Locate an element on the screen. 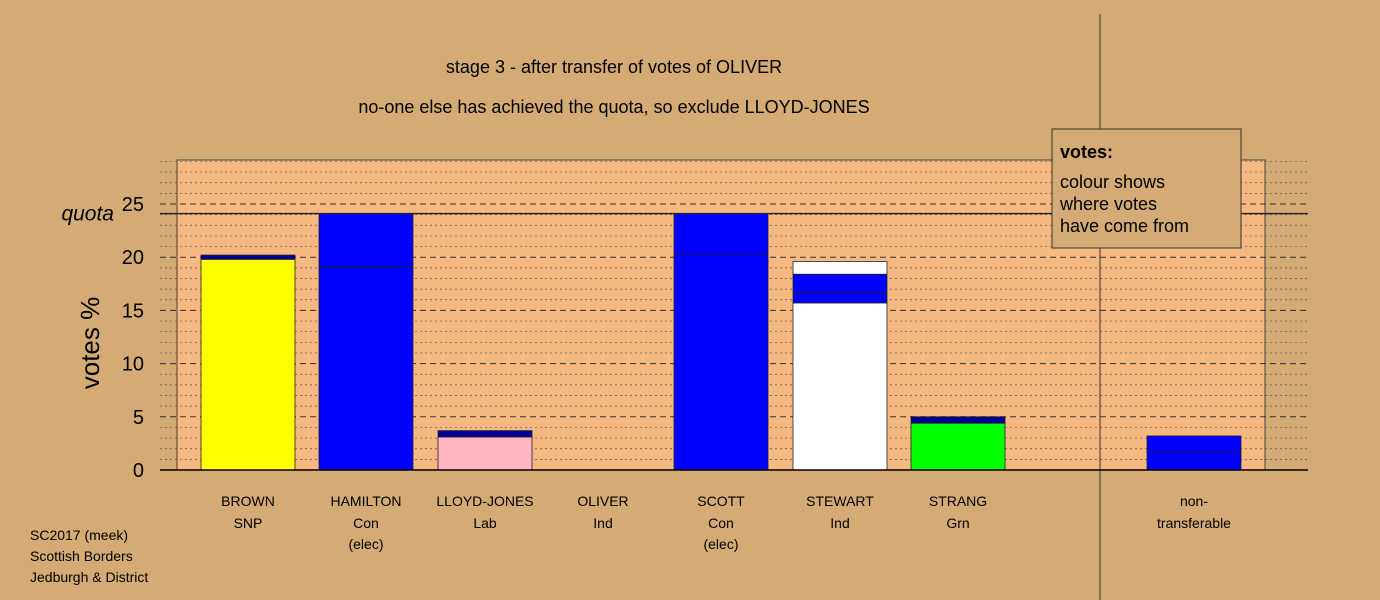  candidate-name-label: STRANG is located at coordinates (958, 501).